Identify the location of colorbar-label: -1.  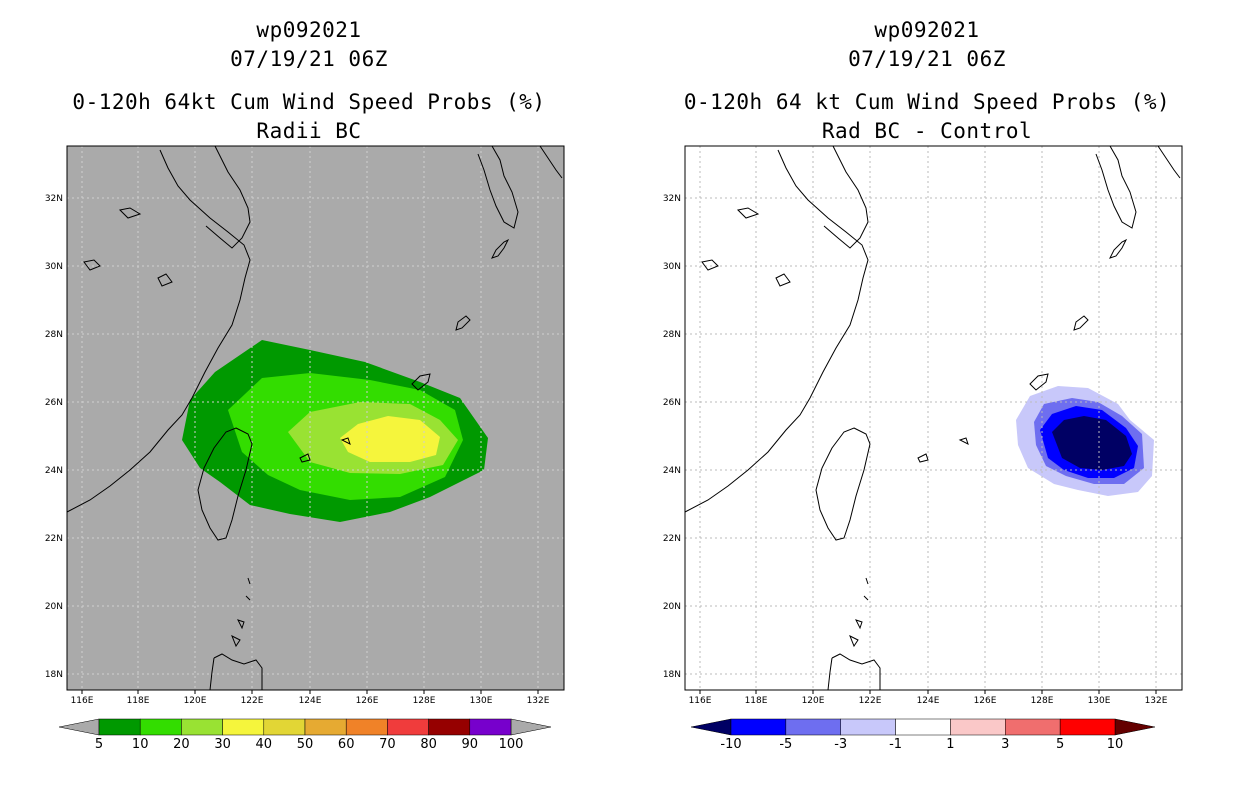
(895, 744).